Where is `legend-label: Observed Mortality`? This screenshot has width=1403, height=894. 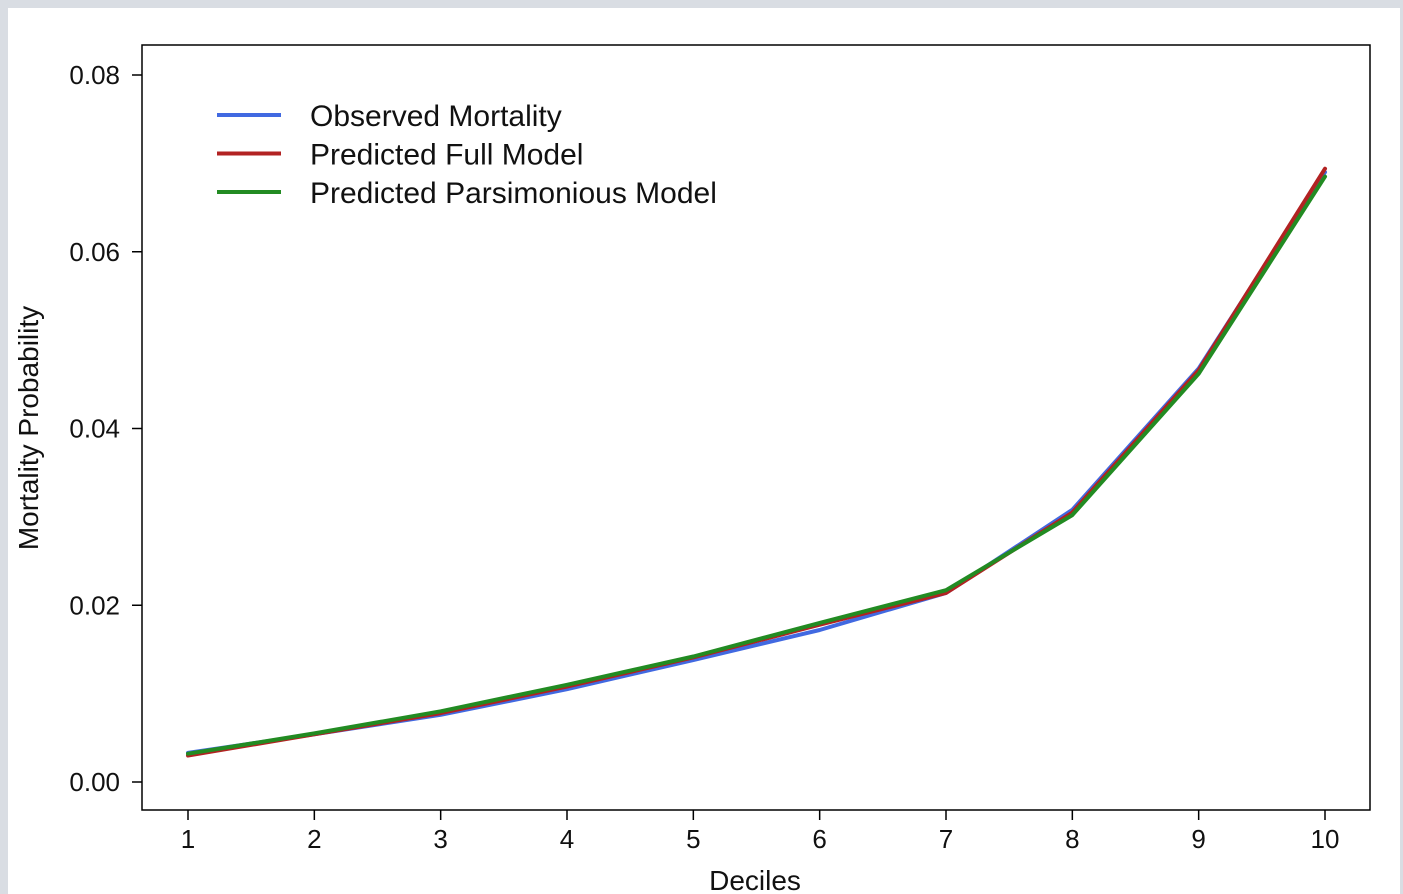 legend-label: Observed Mortality is located at coordinates (436, 116).